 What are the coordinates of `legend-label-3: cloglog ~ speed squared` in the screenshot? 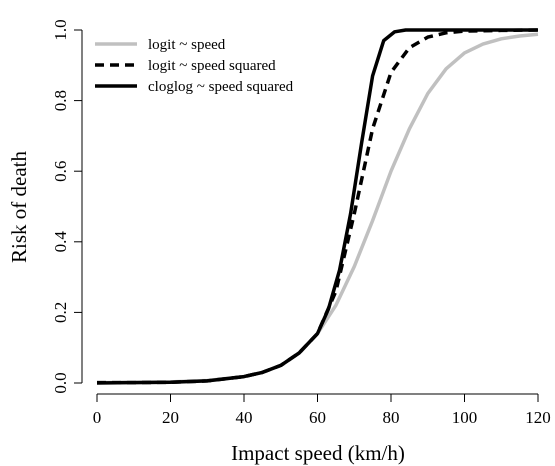 It's located at (221, 87).